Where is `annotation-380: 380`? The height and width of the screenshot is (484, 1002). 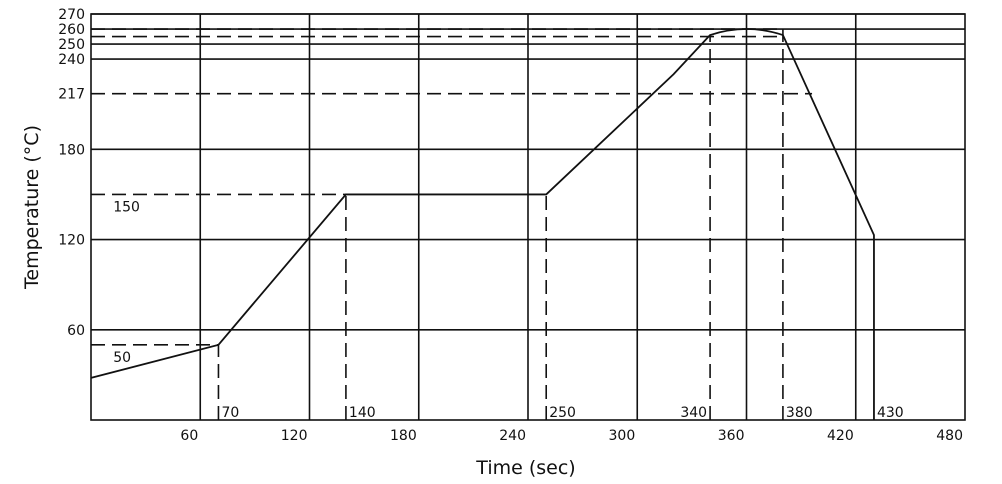
annotation-380: 380 is located at coordinates (799, 413).